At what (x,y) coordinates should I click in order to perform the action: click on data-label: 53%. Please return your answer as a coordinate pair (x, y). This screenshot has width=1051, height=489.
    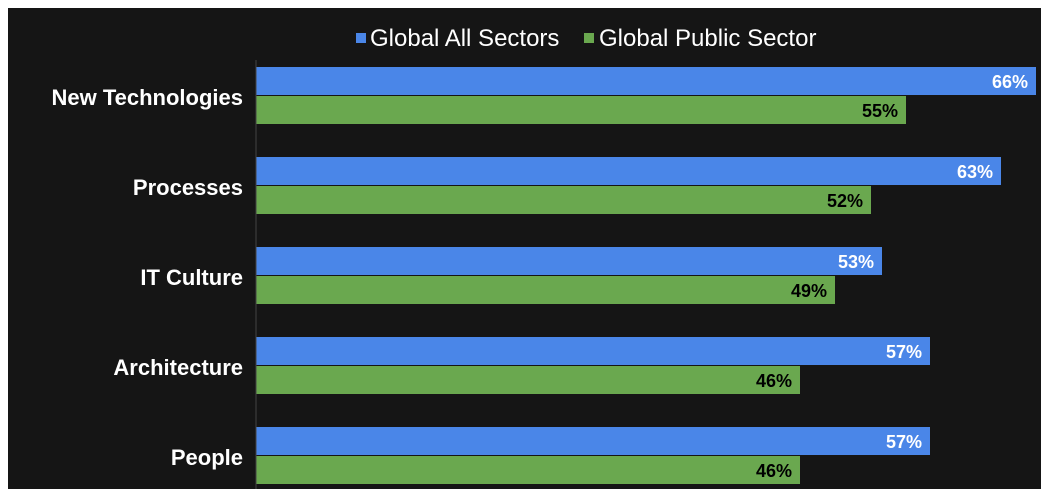
    Looking at the image, I should click on (856, 262).